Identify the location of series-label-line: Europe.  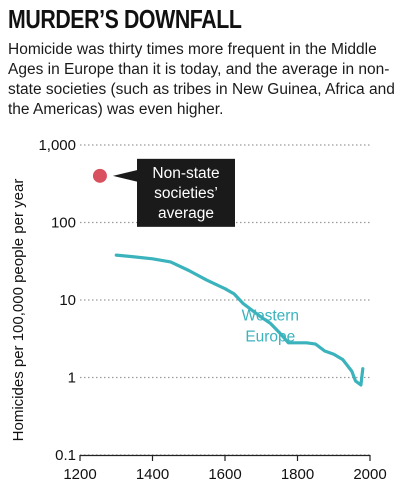
(270, 337).